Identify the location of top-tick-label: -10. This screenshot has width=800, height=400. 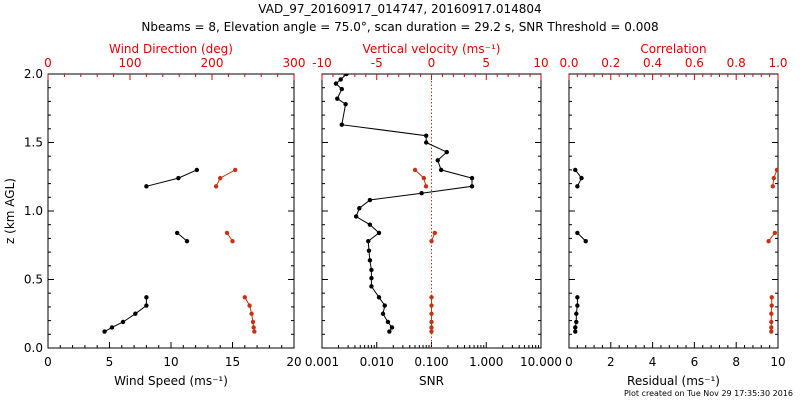
(322, 63).